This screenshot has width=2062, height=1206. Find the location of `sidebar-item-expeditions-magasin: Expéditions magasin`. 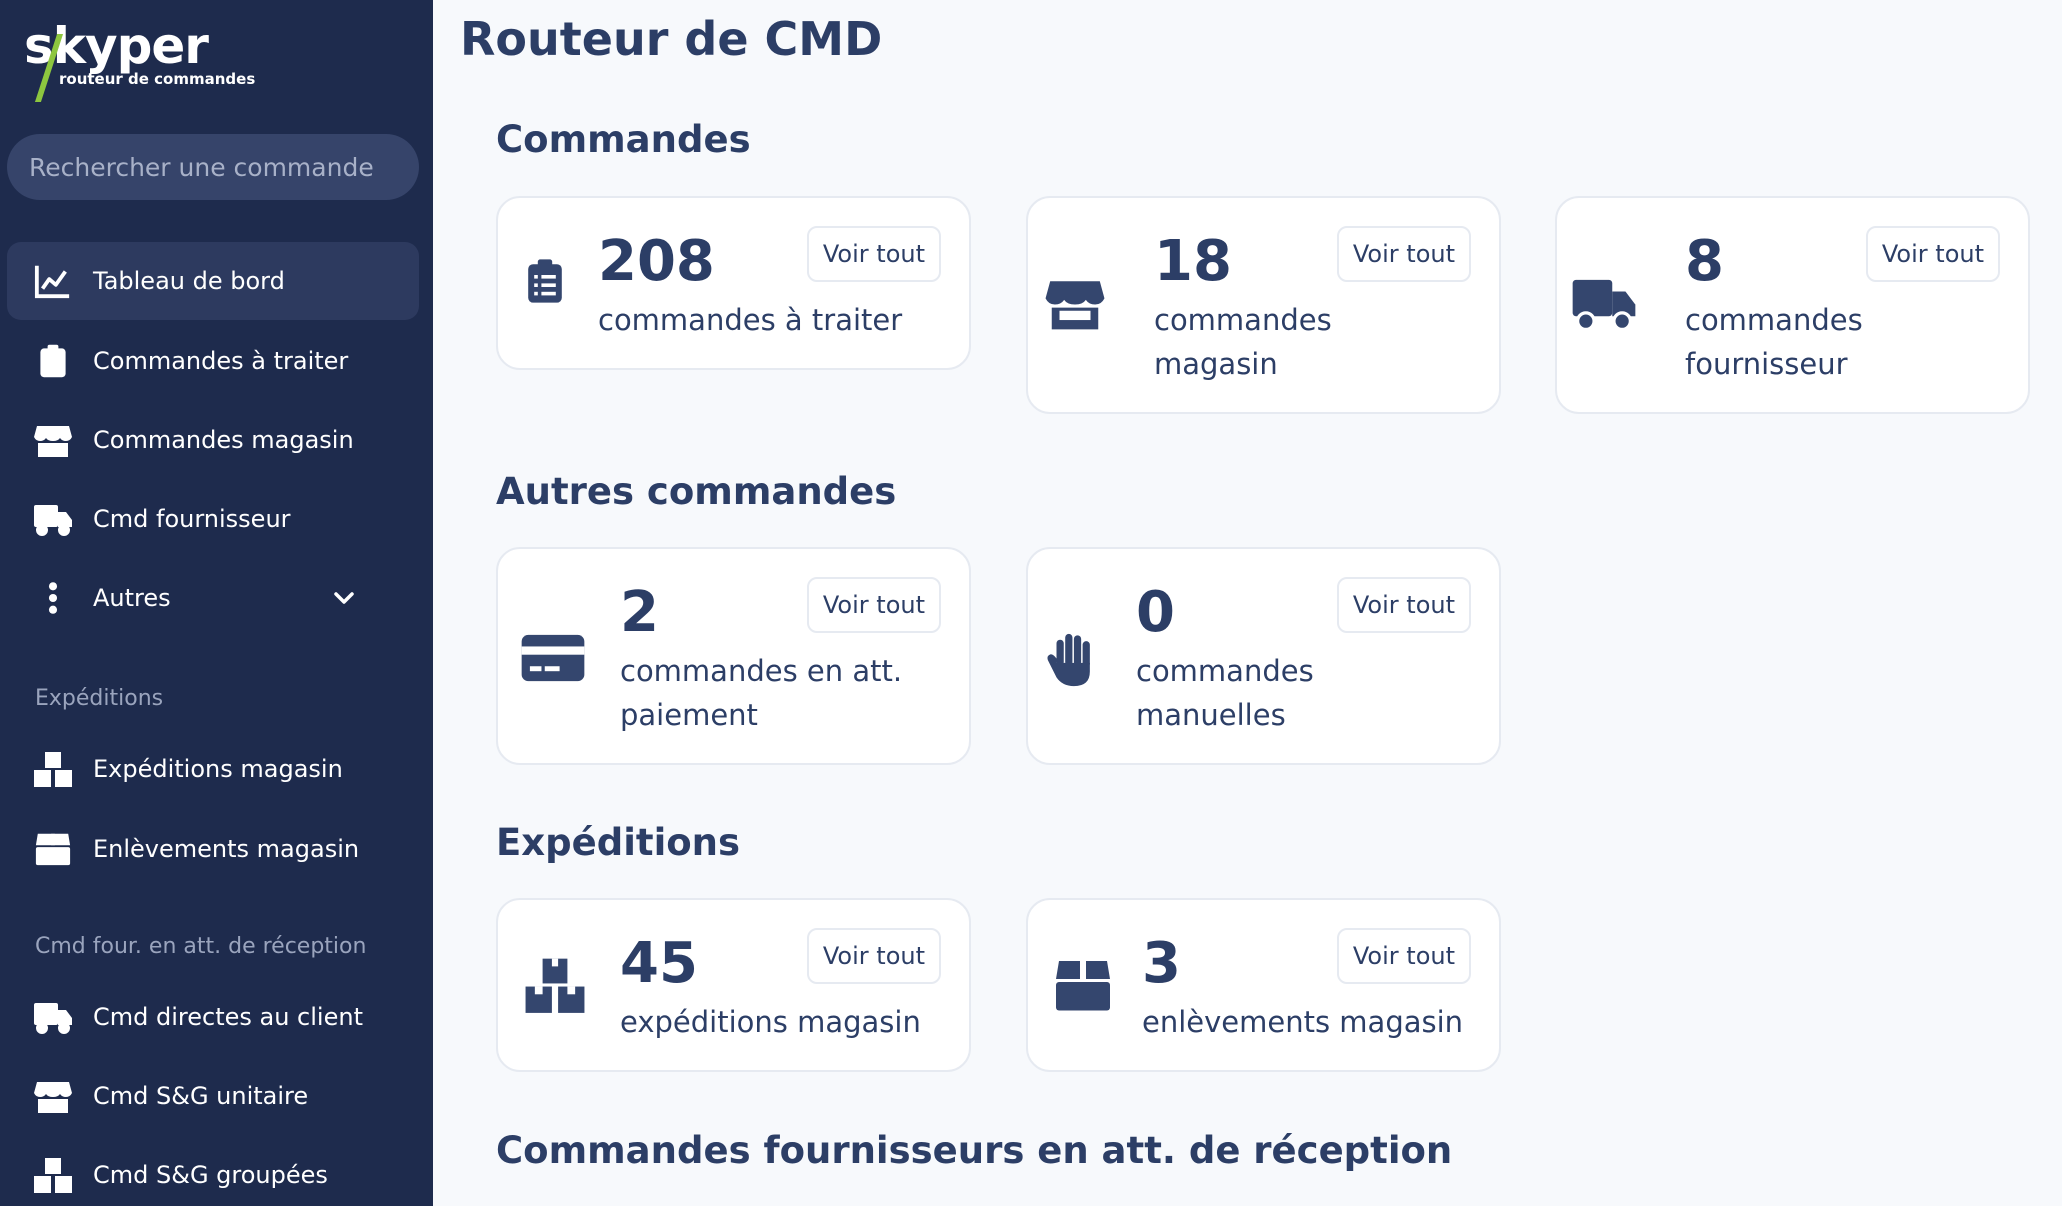

sidebar-item-expeditions-magasin: Expéditions magasin is located at coordinates (213, 769).